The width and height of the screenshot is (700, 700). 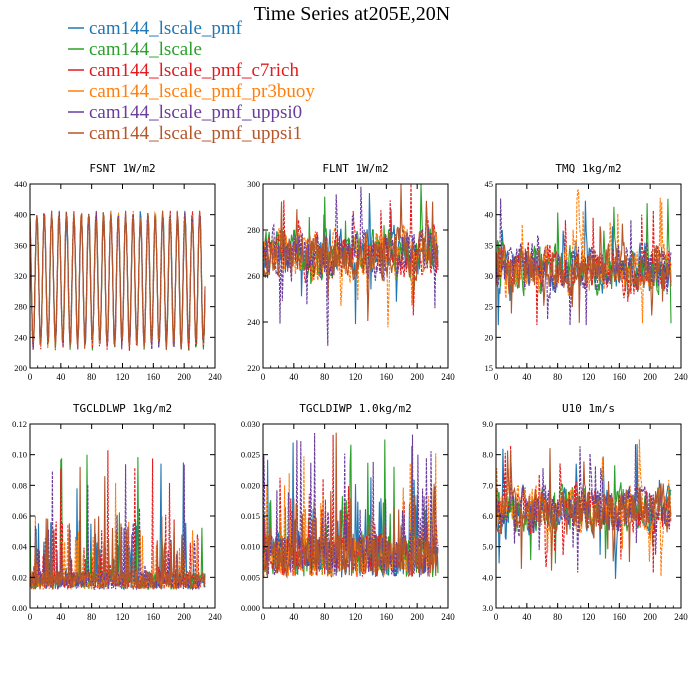 What do you see at coordinates (20, 245) in the screenshot?
I see `y-tick-label: 360` at bounding box center [20, 245].